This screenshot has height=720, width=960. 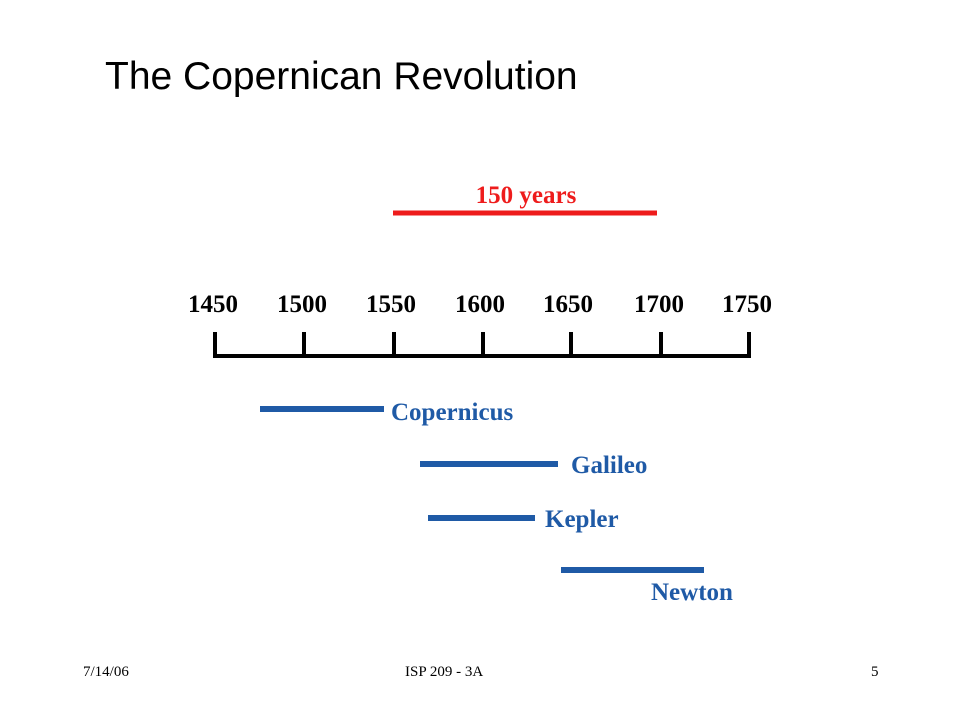 What do you see at coordinates (452, 412) in the screenshot?
I see `lifespan-label-copernicus: Copernicus` at bounding box center [452, 412].